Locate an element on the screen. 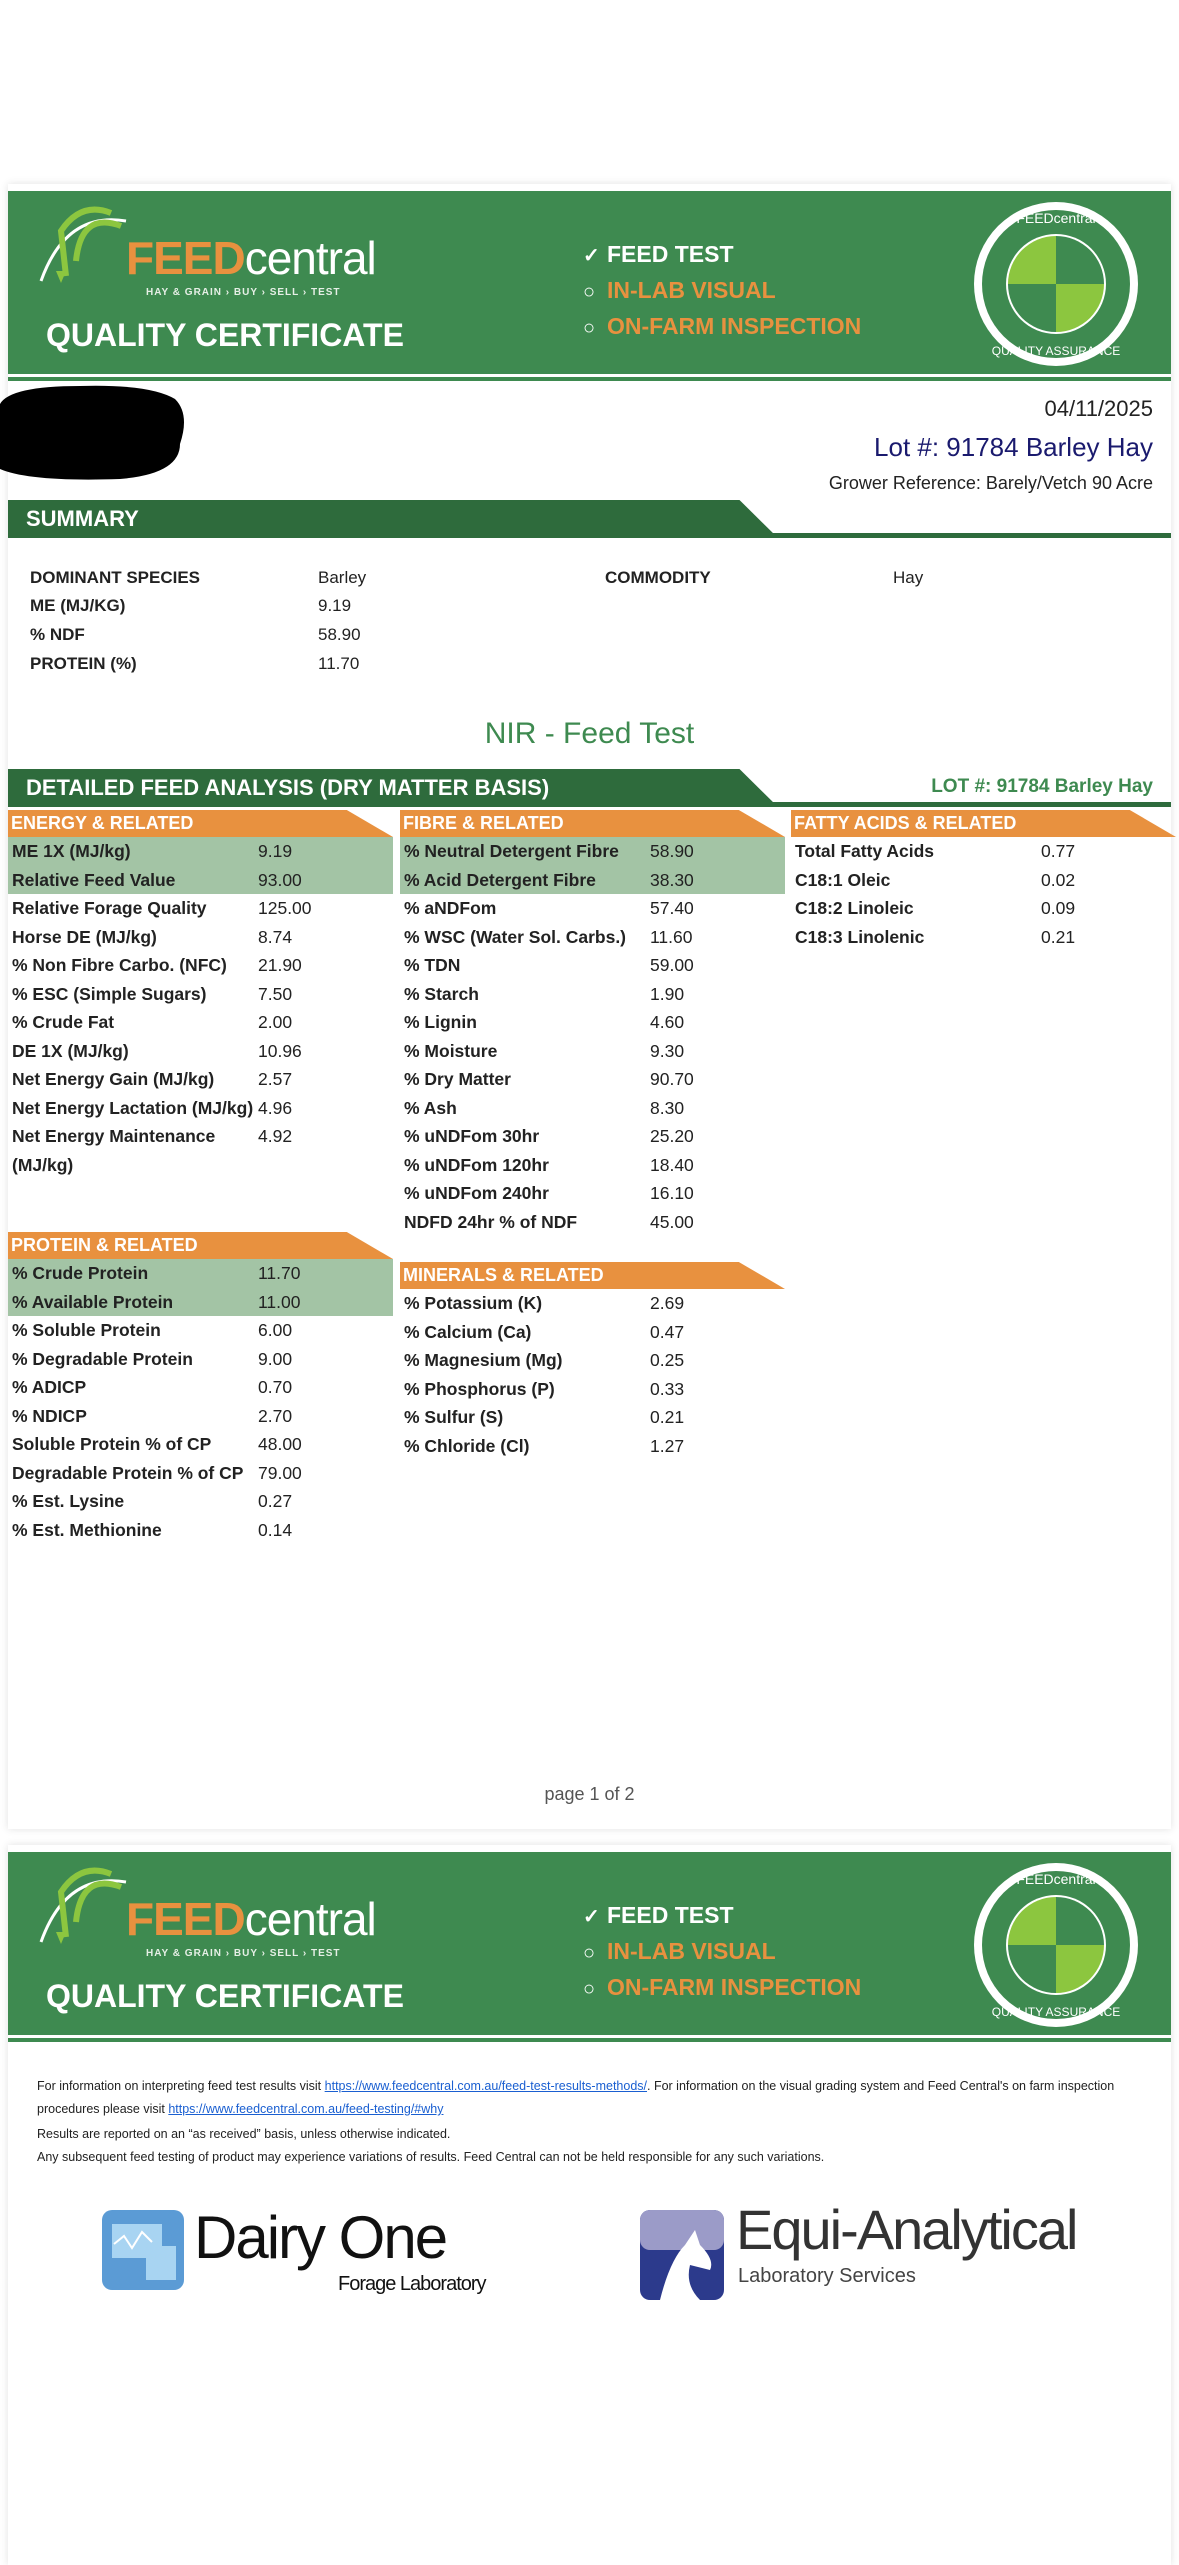 The width and height of the screenshot is (1179, 2565). analysis-row: % WSC (Water Sol. Carbs.) 11.60 is located at coordinates (592, 937).